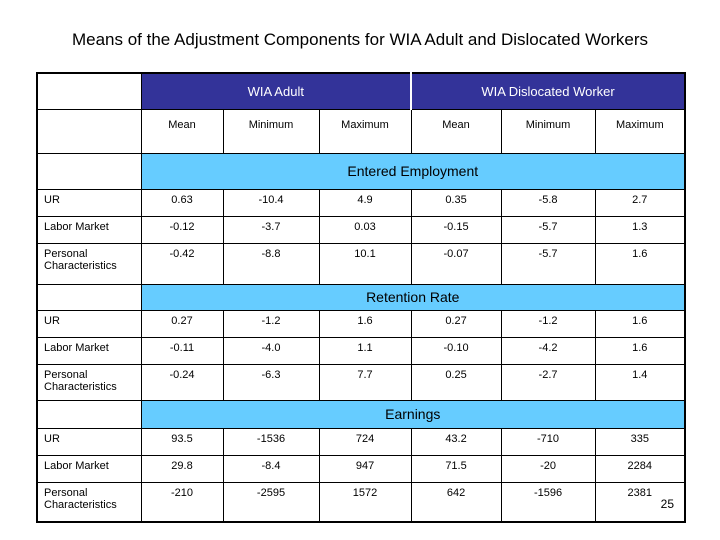 Image resolution: width=720 pixels, height=540 pixels. Describe the element at coordinates (365, 441) in the screenshot. I see `table-cell: 724` at that location.